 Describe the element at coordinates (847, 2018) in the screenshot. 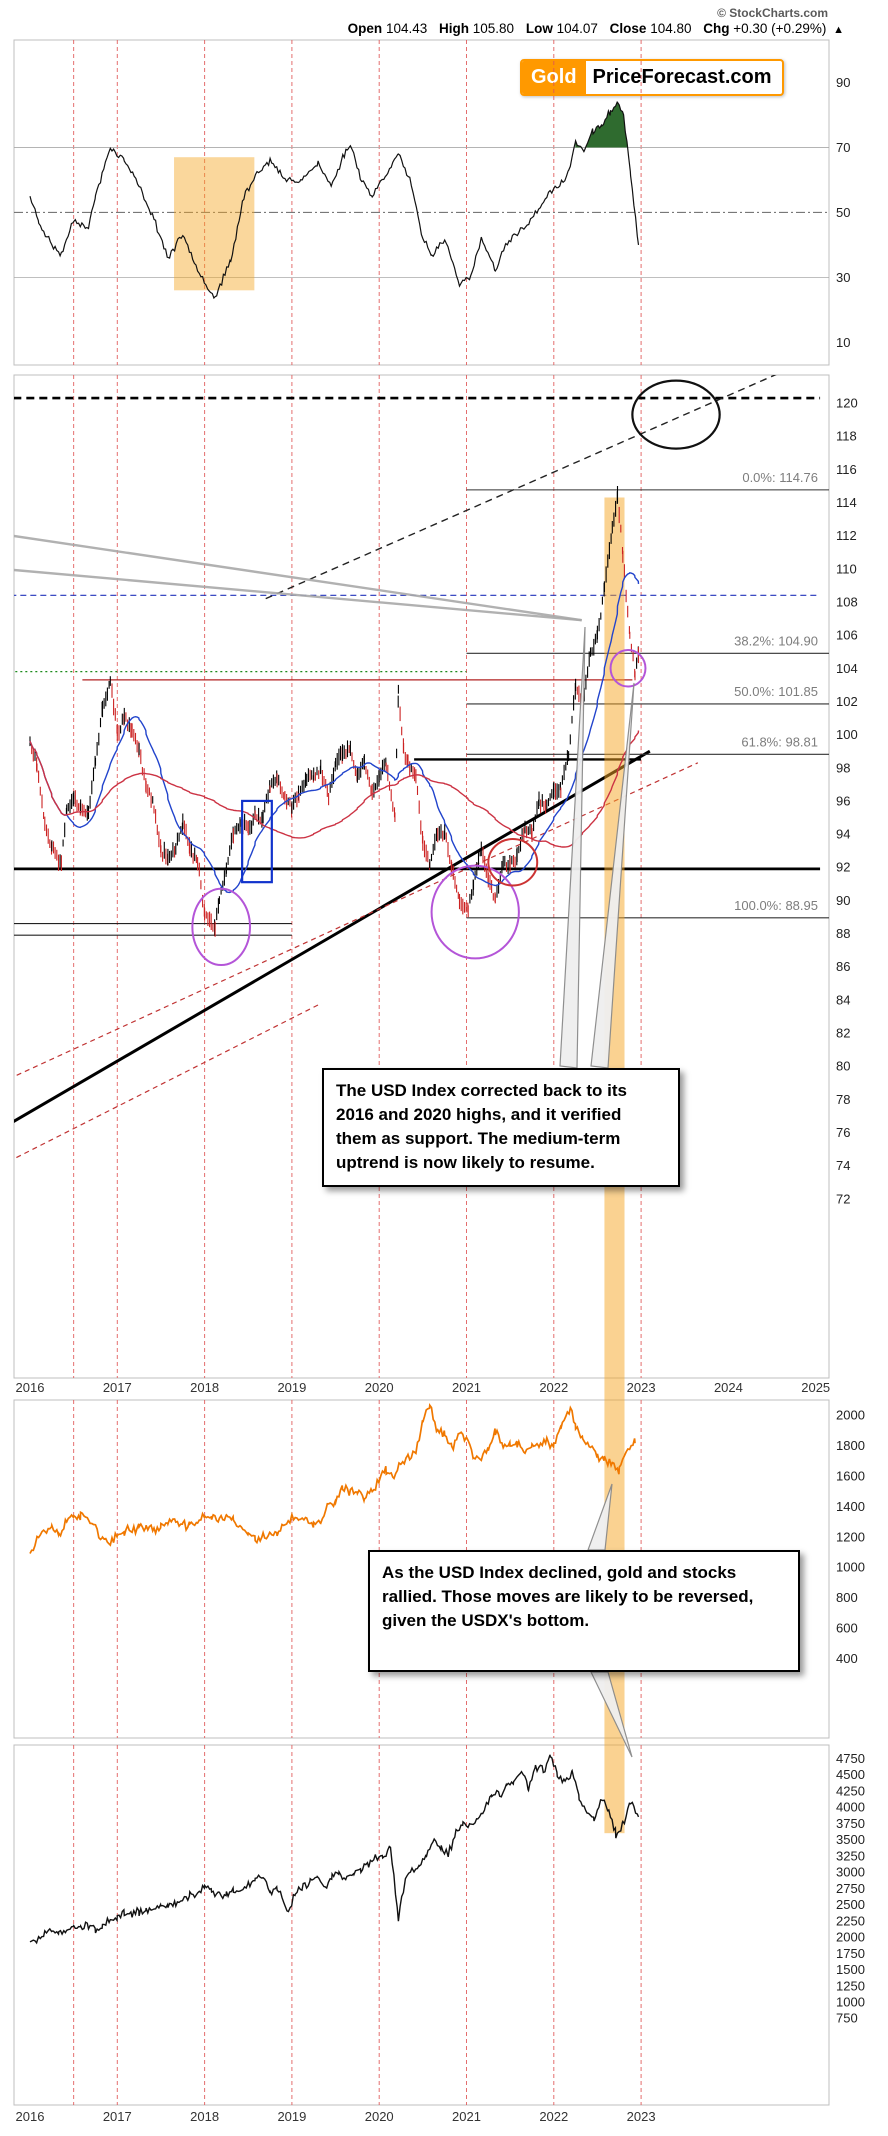

I see `axis-tick-label: 750` at that location.